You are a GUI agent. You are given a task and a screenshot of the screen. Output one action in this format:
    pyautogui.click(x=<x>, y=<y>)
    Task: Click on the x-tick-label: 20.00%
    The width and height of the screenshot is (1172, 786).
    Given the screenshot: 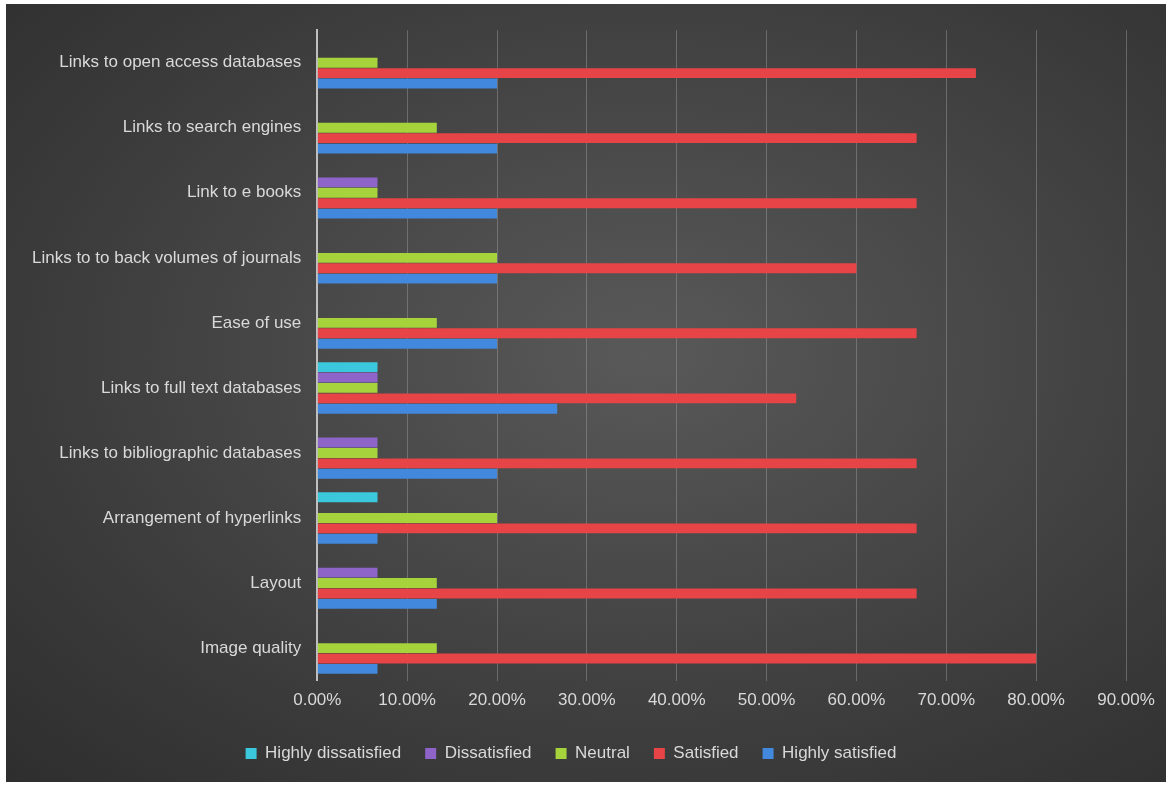 What is the action you would take?
    pyautogui.click(x=497, y=700)
    